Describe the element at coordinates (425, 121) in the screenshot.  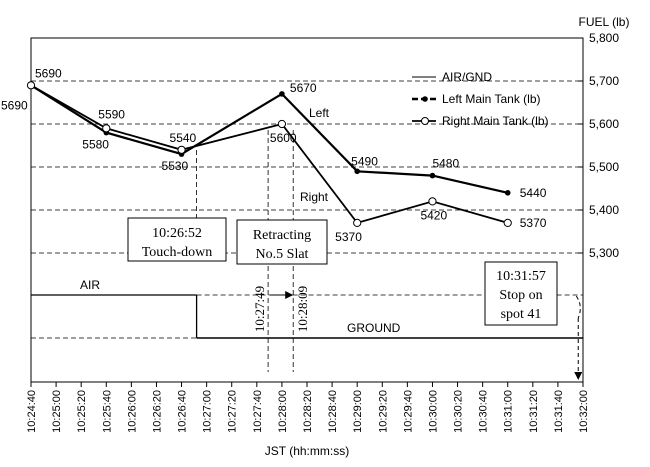
I see `legend-right-marker` at that location.